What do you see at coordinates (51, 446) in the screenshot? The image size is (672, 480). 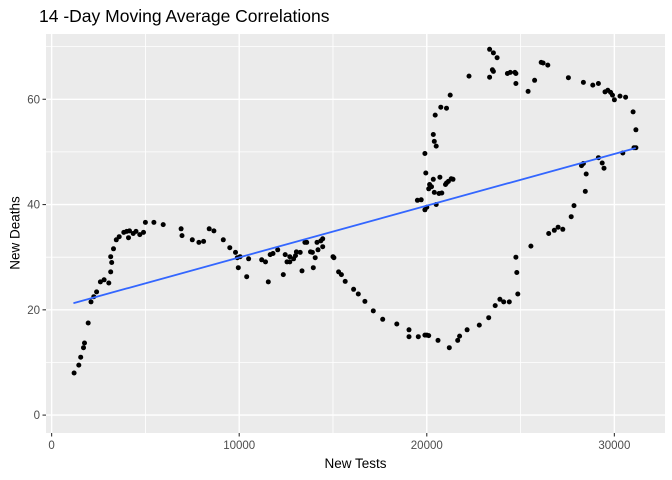 I see `x-tick-label: 0` at bounding box center [51, 446].